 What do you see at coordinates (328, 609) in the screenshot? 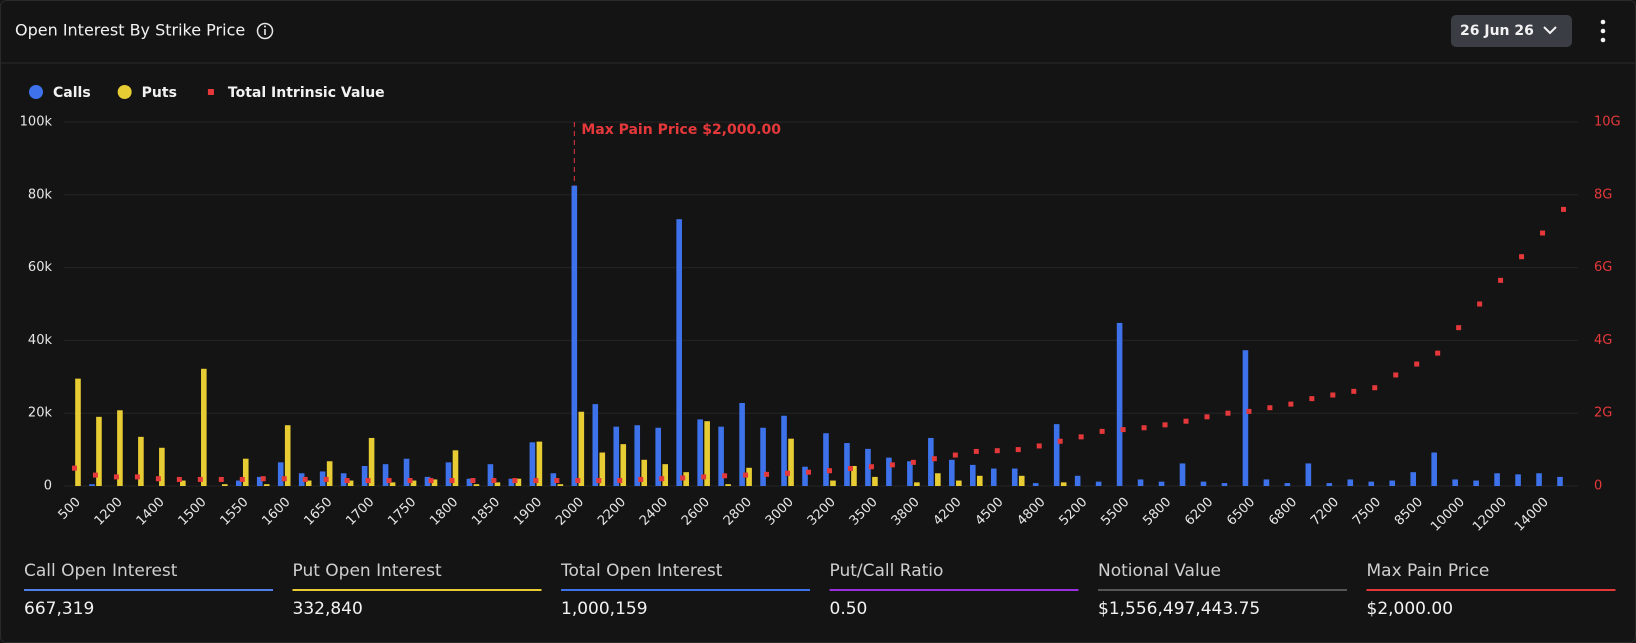
I see `stat-value: 332,840` at bounding box center [328, 609].